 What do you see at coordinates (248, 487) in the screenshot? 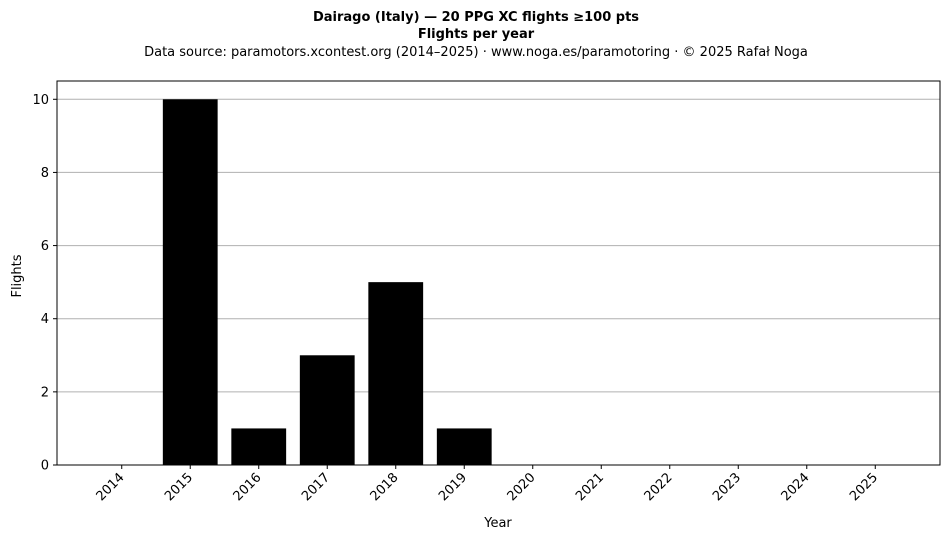
I see `x-tick-label-2016: 2016` at bounding box center [248, 487].